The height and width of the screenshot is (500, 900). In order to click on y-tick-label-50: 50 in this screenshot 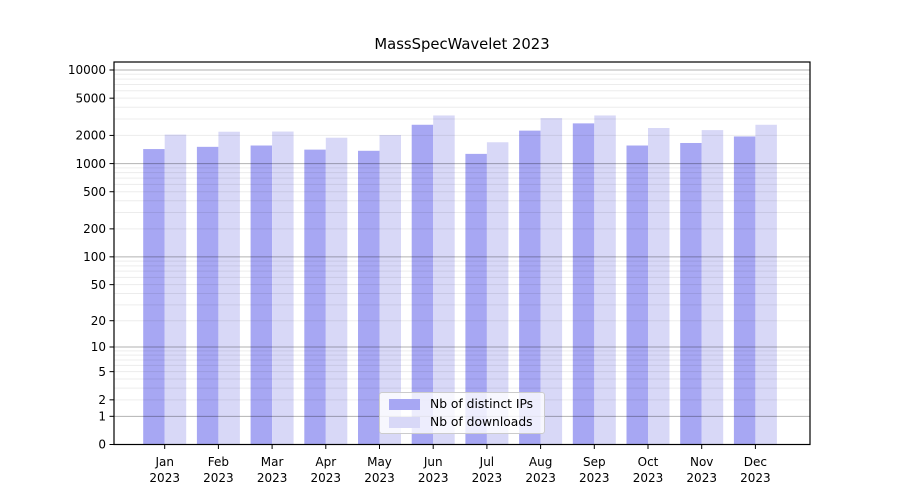, I will do `click(98, 285)`.